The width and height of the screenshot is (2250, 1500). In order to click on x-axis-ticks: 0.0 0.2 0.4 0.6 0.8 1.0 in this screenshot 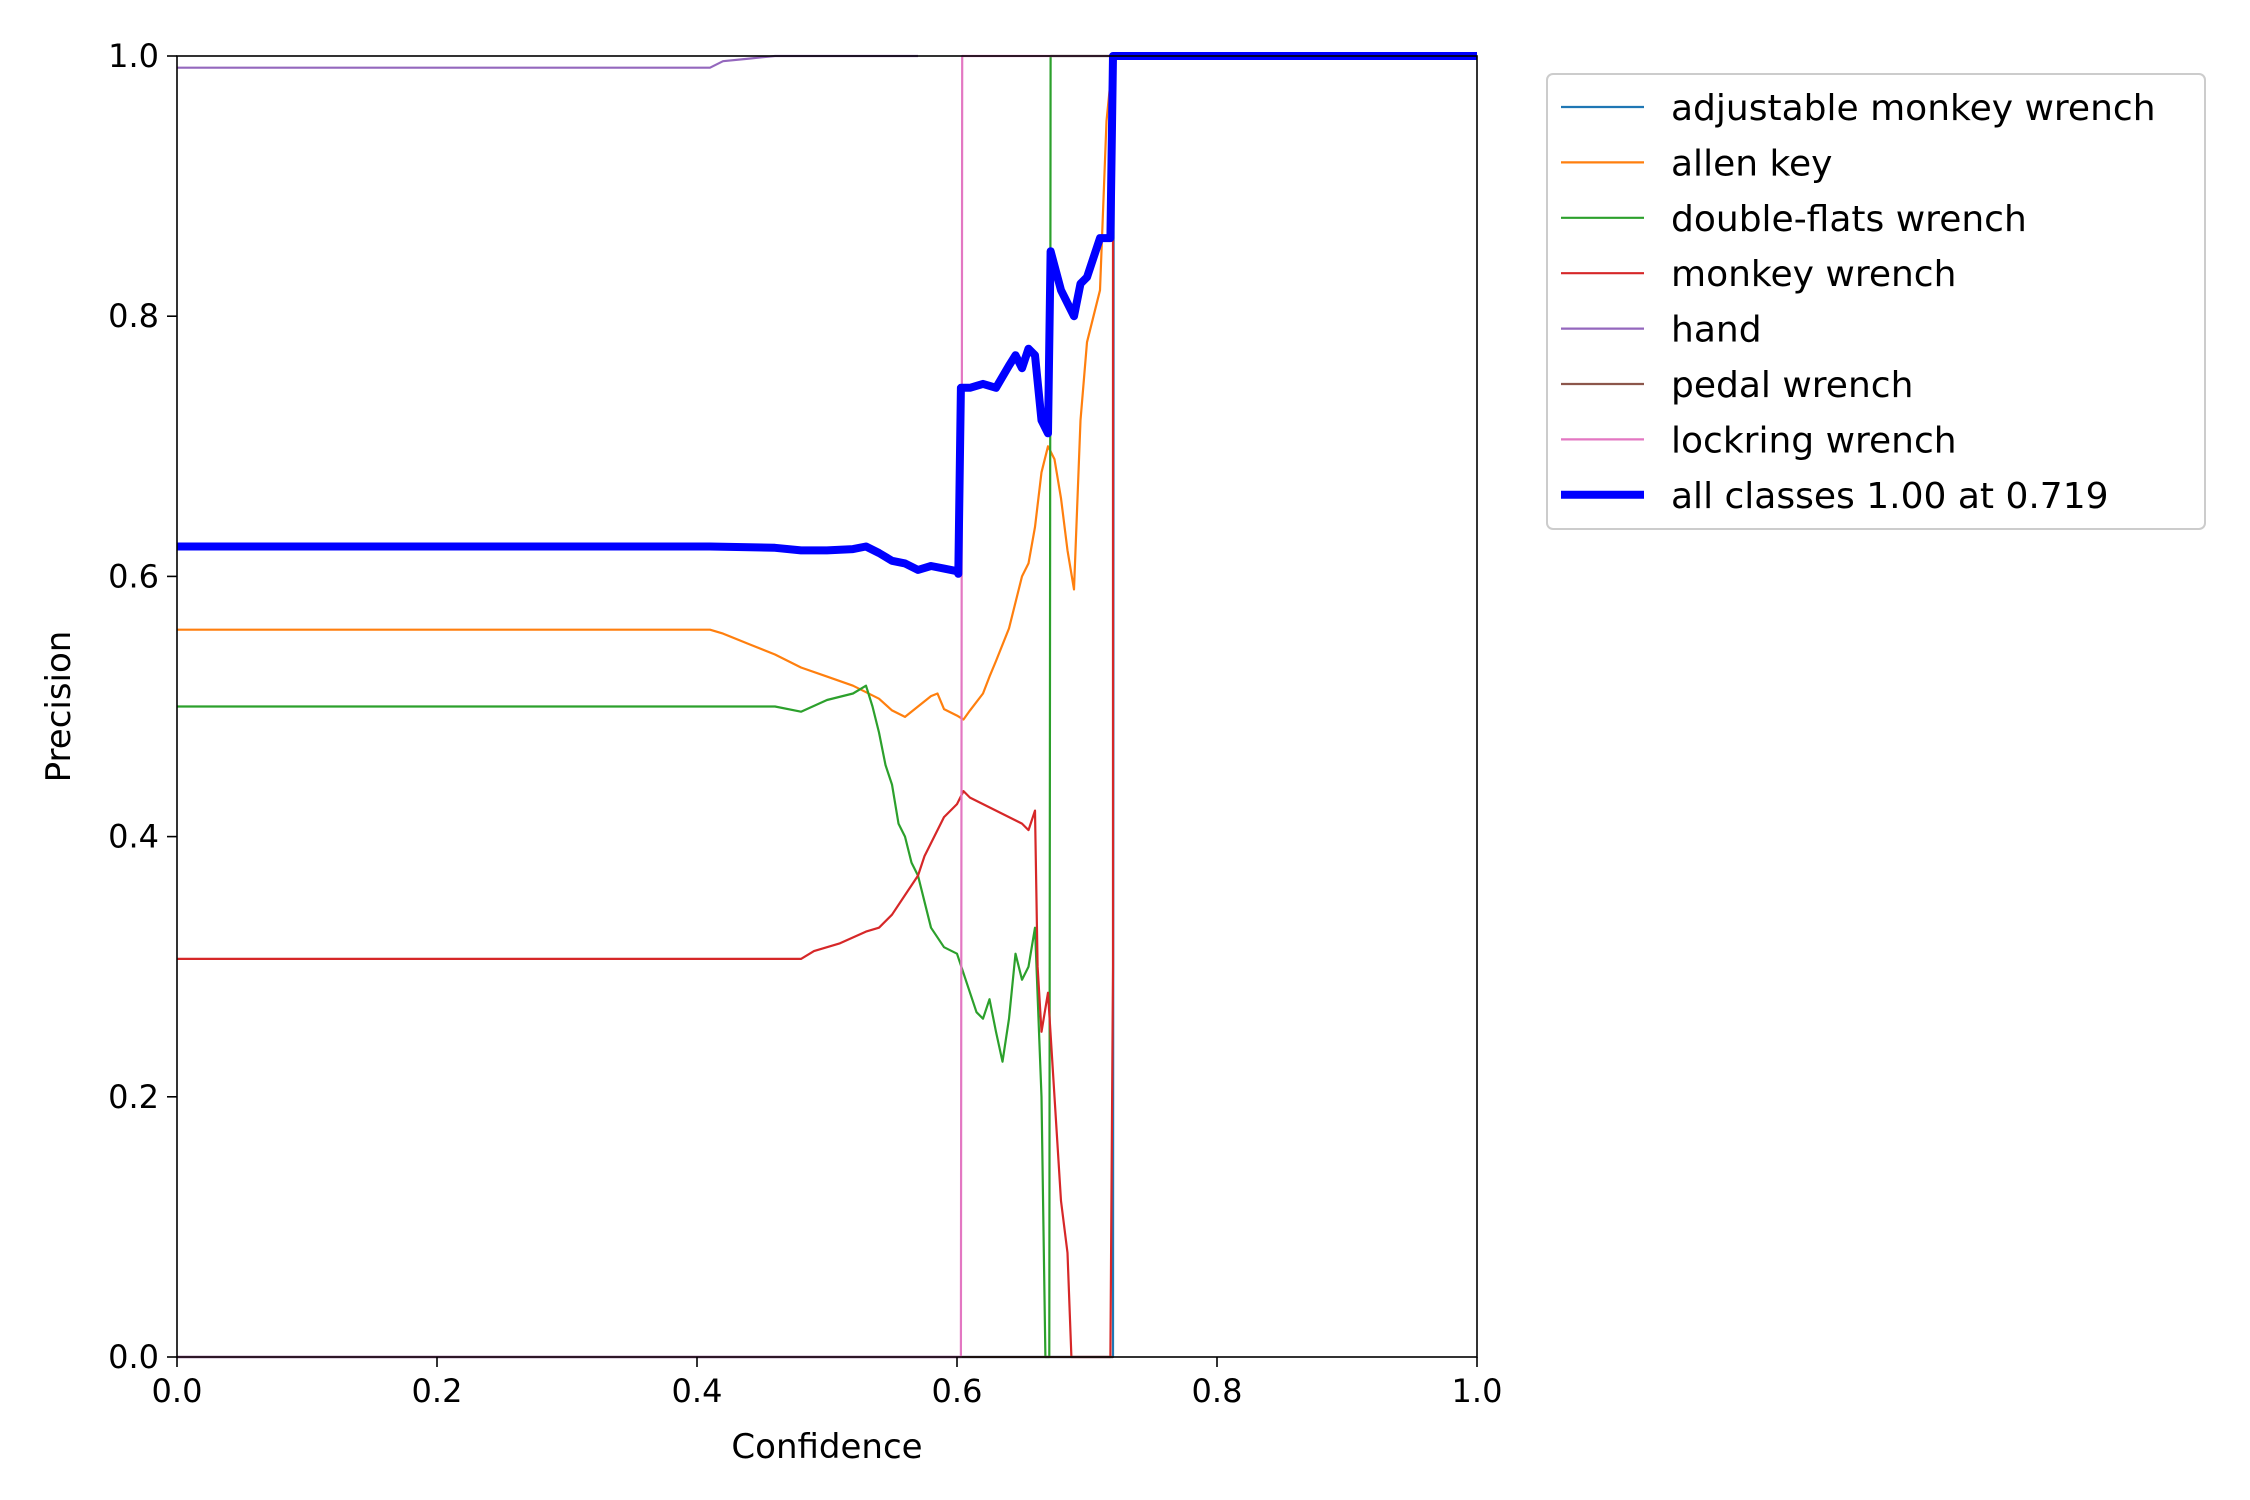, I will do `click(827, 1383)`.